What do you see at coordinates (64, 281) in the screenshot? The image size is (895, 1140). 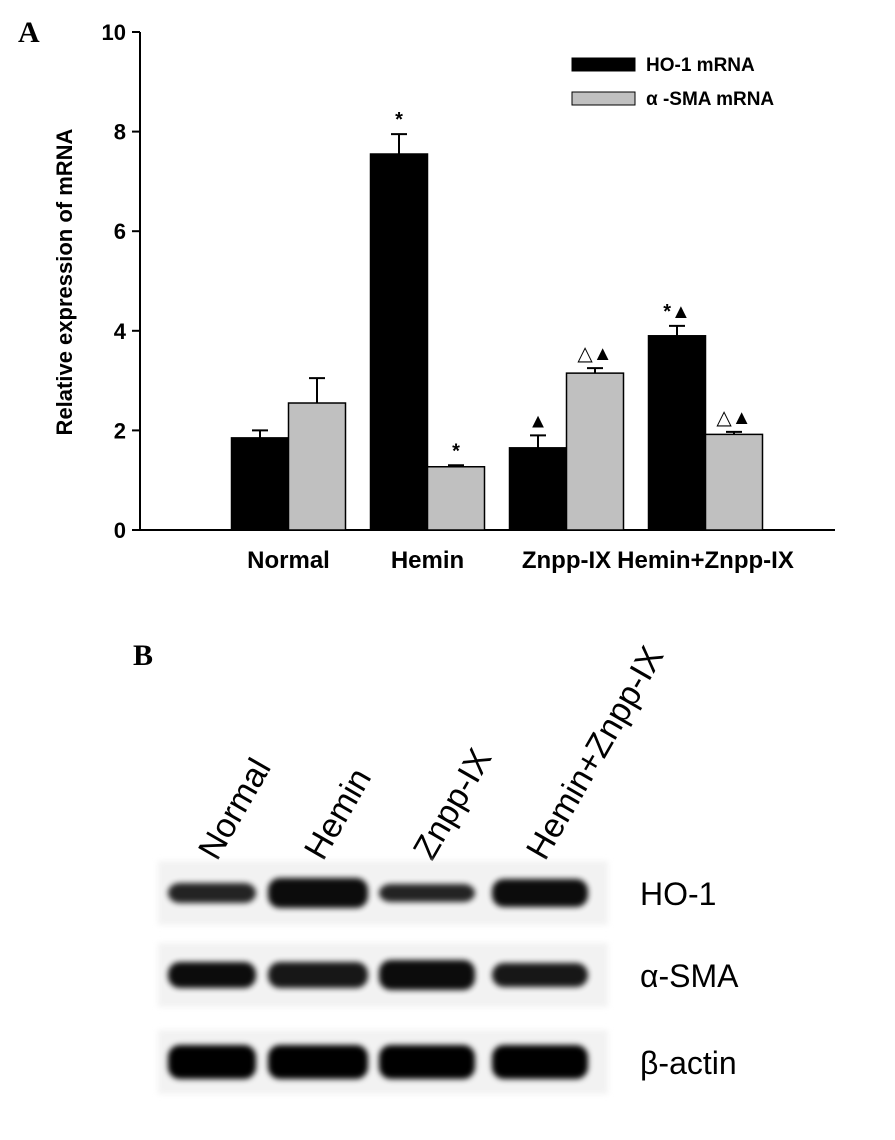 I see `y-axis-label: Relative expression of mRNA` at bounding box center [64, 281].